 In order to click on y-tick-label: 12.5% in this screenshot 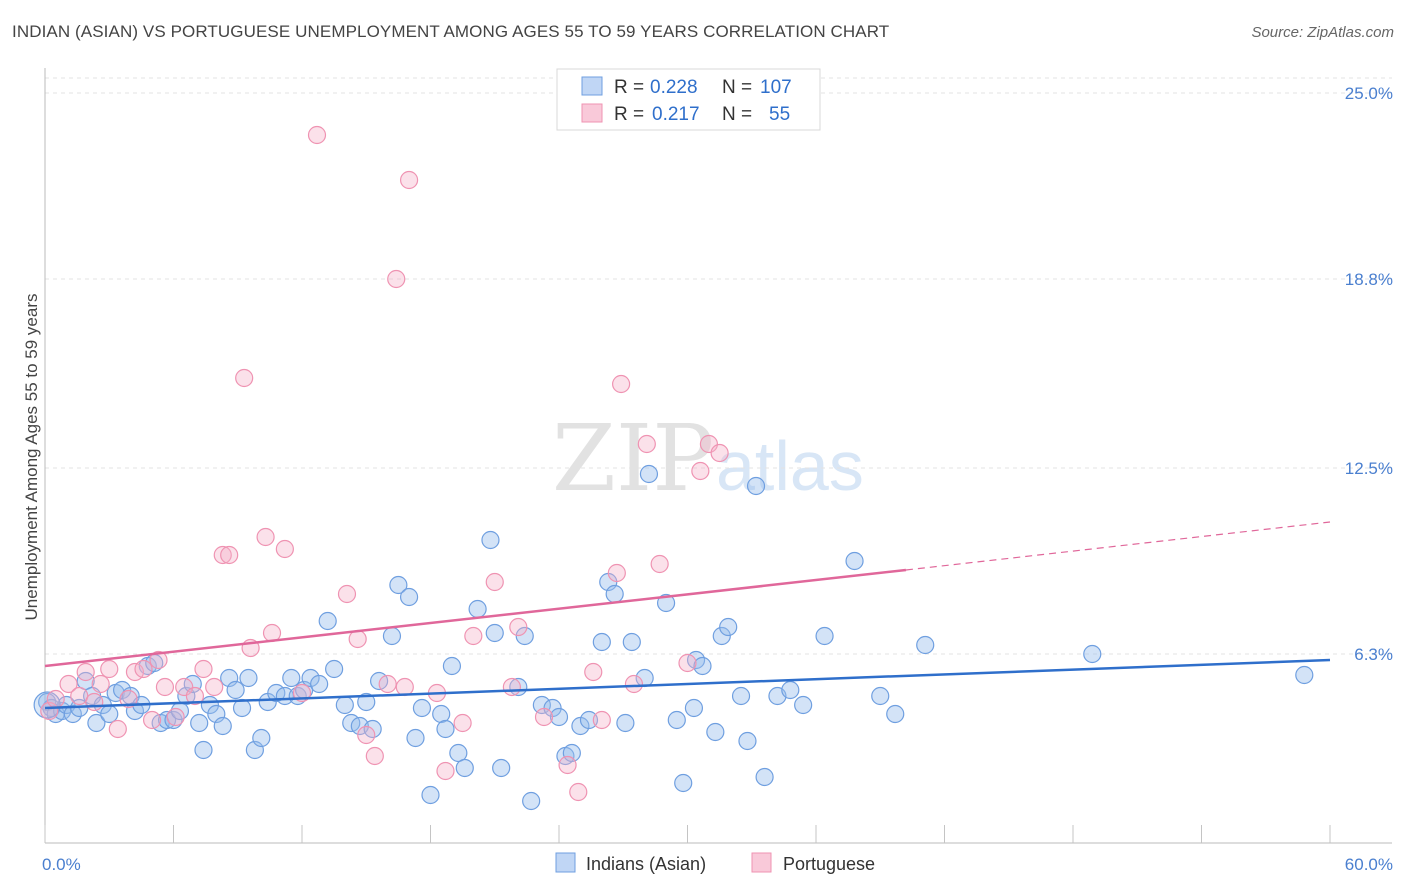, I will do `click(1369, 468)`.